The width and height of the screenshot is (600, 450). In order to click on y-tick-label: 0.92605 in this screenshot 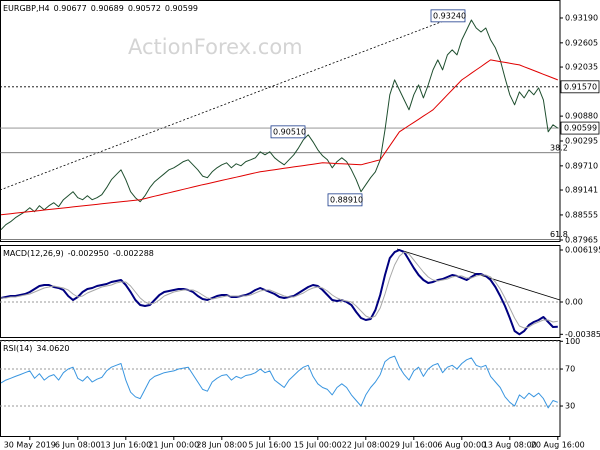, I will do `click(581, 42)`.